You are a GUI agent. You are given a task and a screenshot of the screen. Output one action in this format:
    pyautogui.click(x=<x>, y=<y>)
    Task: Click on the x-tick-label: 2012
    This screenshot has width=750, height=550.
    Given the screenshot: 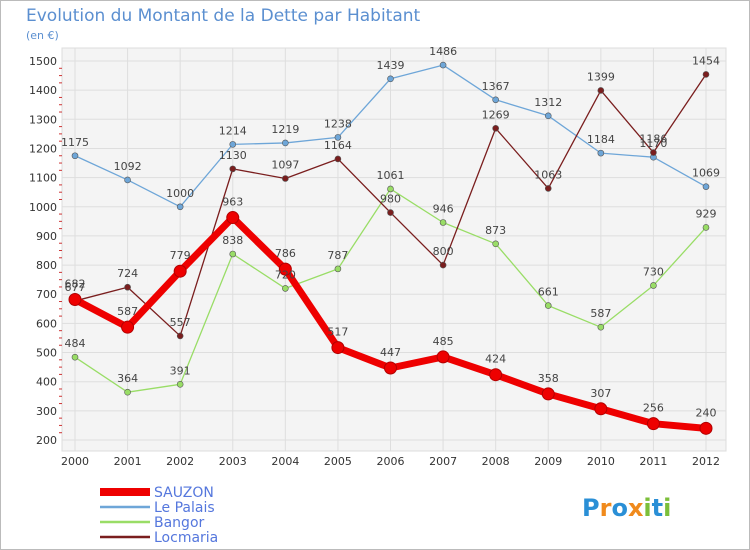 What is the action you would take?
    pyautogui.click(x=706, y=461)
    